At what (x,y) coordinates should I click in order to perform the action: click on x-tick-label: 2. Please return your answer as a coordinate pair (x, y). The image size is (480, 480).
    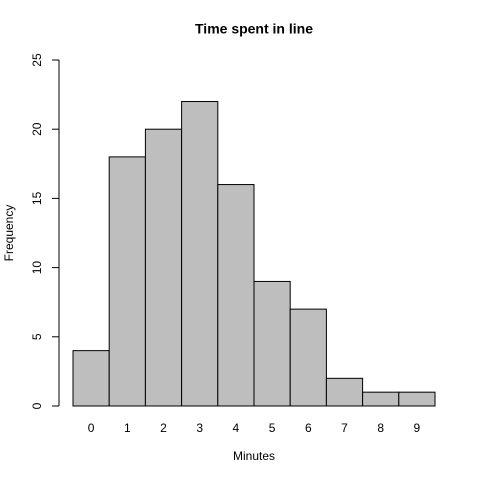
    Looking at the image, I should click on (163, 428).